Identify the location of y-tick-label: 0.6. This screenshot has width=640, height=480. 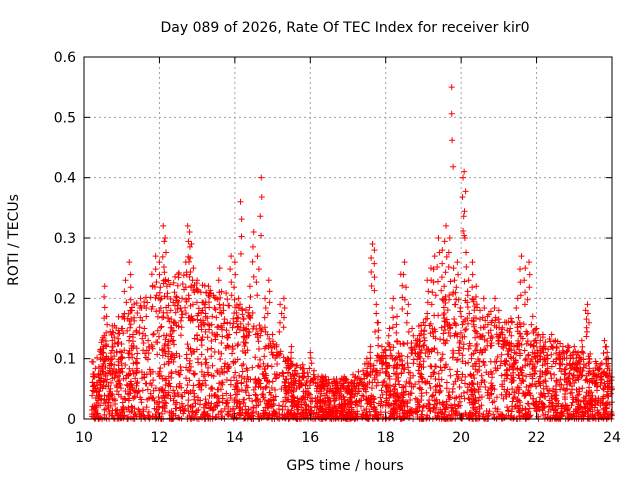
(65, 58).